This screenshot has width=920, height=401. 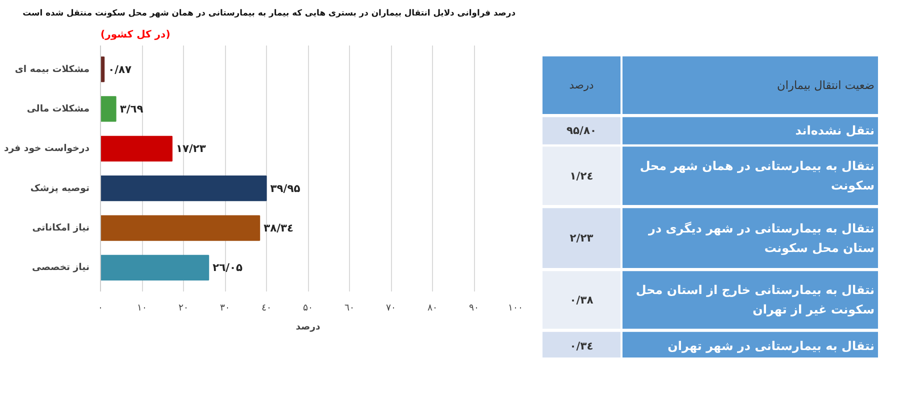 What do you see at coordinates (308, 308) in the screenshot?
I see `x-tick-label: ۵۰` at bounding box center [308, 308].